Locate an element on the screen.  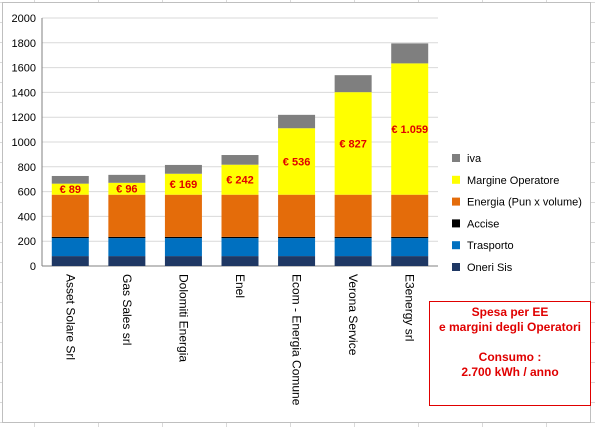
legend-iva-swatch is located at coordinates (456, 158).